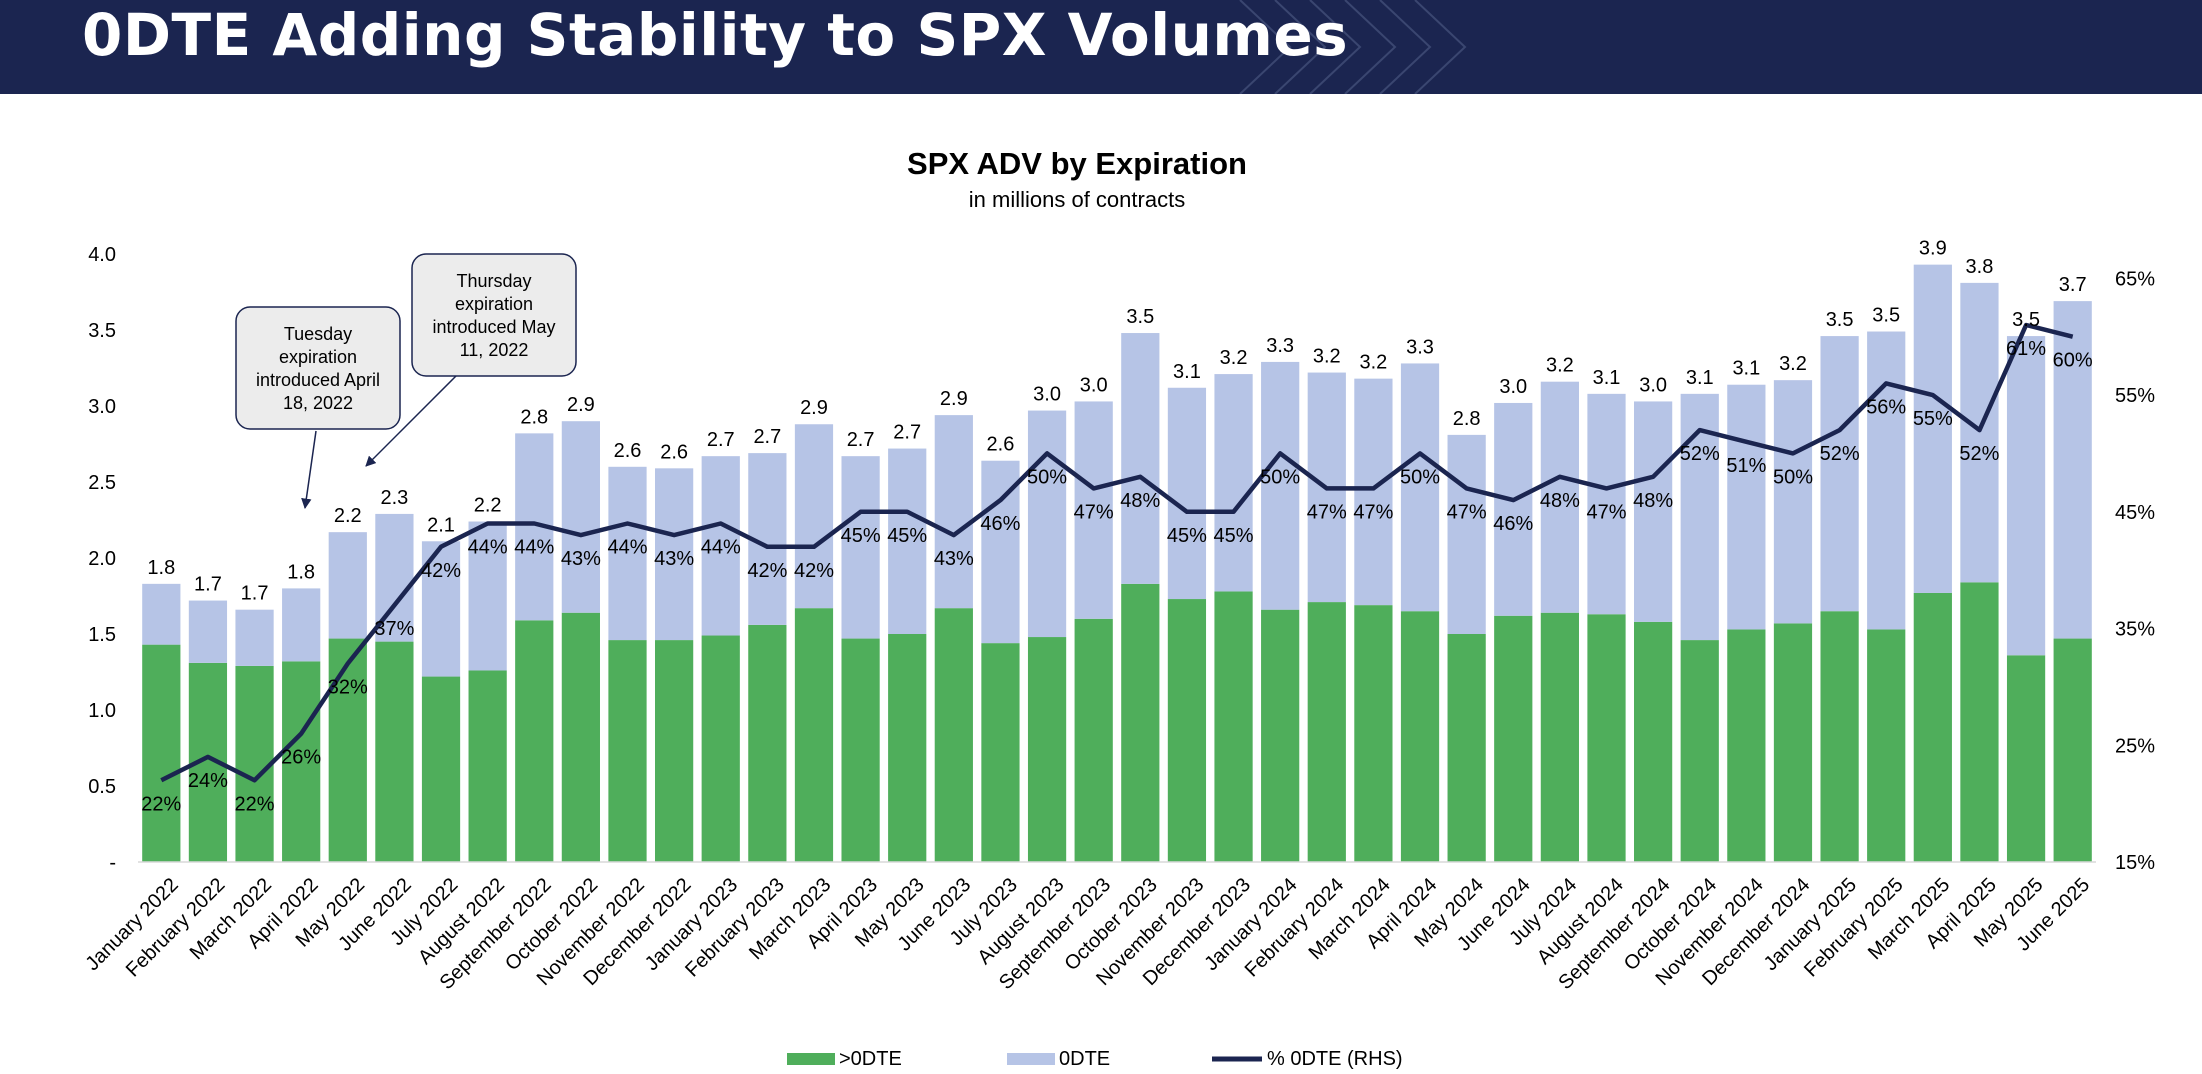 The width and height of the screenshot is (2202, 1074). I want to click on y-left-tick-label: 3.0, so click(102, 407).